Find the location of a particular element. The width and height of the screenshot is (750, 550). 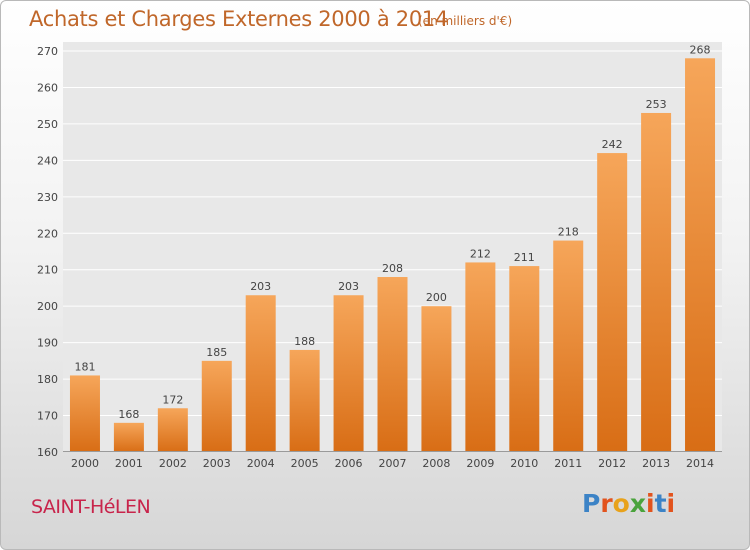

logo-letter: x is located at coordinates (637, 503).